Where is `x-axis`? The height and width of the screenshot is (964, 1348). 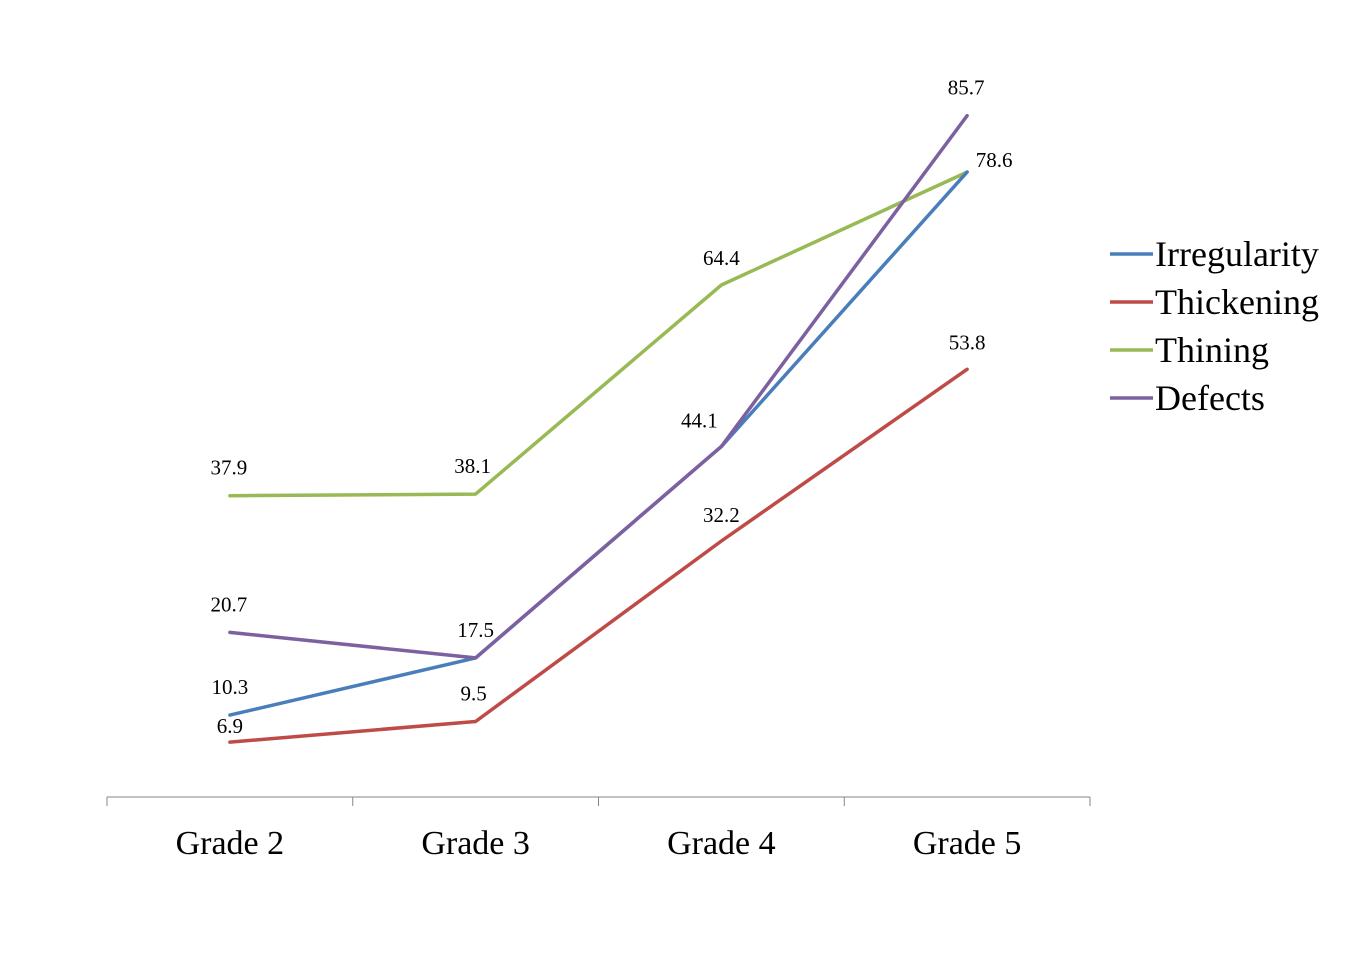 x-axis is located at coordinates (598, 801).